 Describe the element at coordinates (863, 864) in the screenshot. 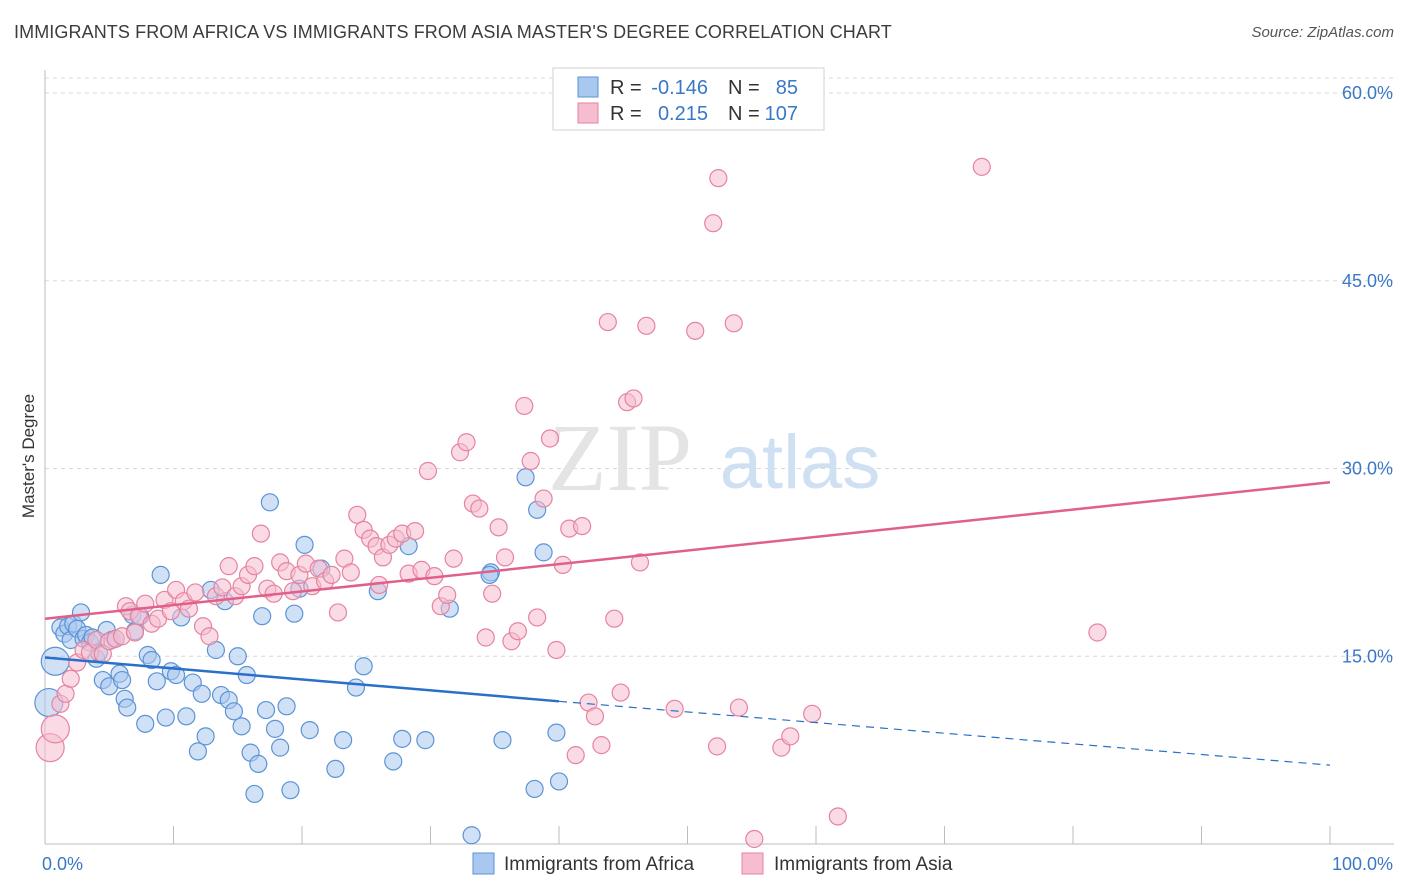

I see `series-legend-label-asia: Immigrants from Asia` at that location.